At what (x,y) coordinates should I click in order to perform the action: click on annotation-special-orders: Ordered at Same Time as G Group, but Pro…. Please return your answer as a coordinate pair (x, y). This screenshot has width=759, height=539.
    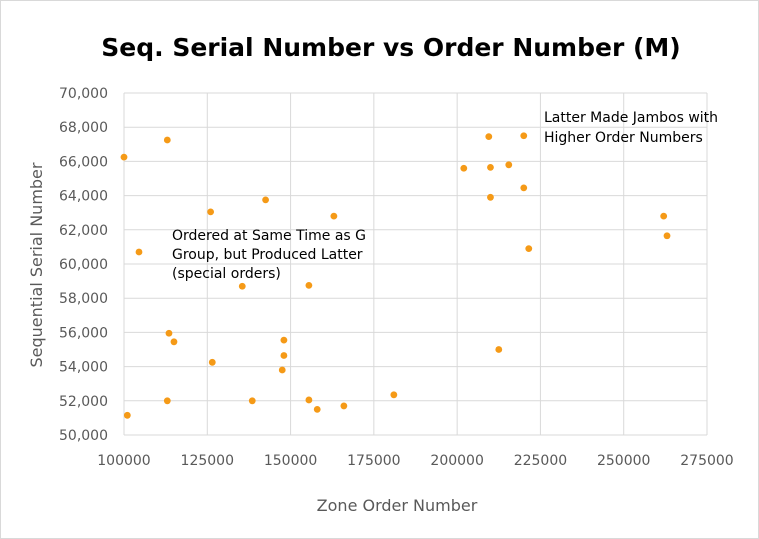
    Looking at the image, I should click on (269, 255).